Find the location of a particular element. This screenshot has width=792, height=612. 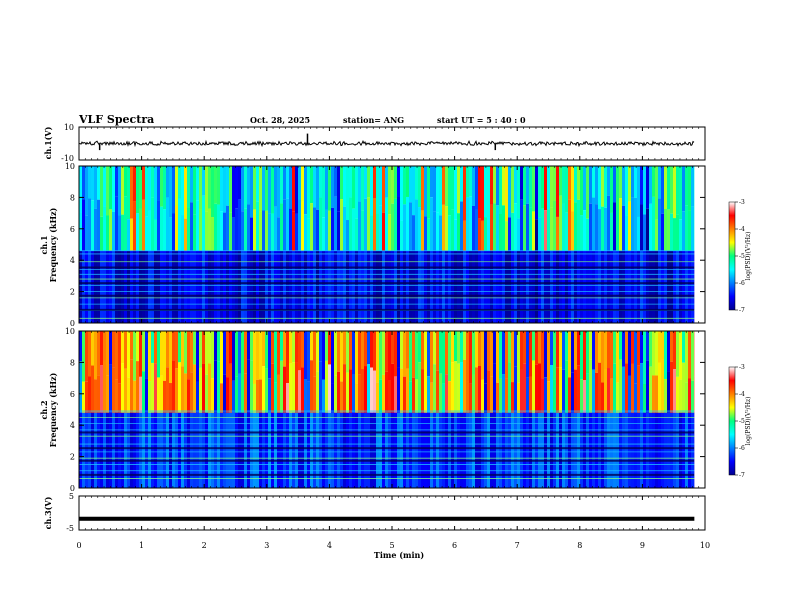

figure-title: VLF Spectra is located at coordinates (116, 119).